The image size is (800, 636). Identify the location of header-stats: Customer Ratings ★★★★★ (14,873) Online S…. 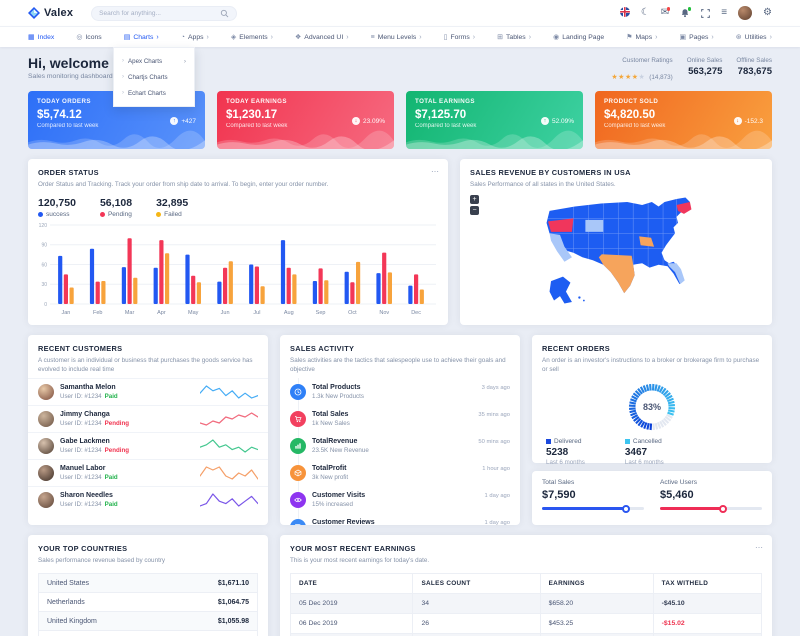
(691, 69).